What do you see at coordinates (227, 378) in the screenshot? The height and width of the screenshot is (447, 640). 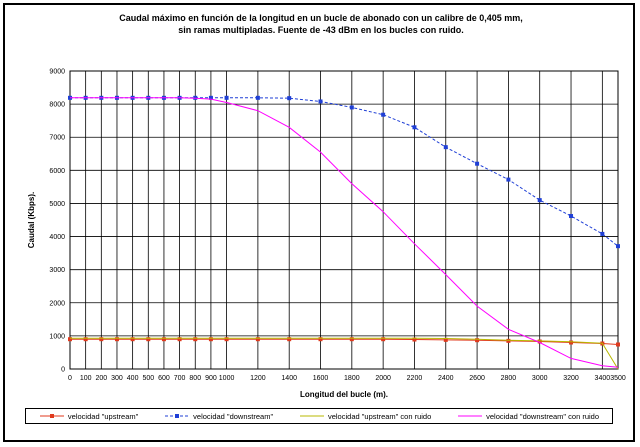 I see `x-tick-label: 1000` at bounding box center [227, 378].